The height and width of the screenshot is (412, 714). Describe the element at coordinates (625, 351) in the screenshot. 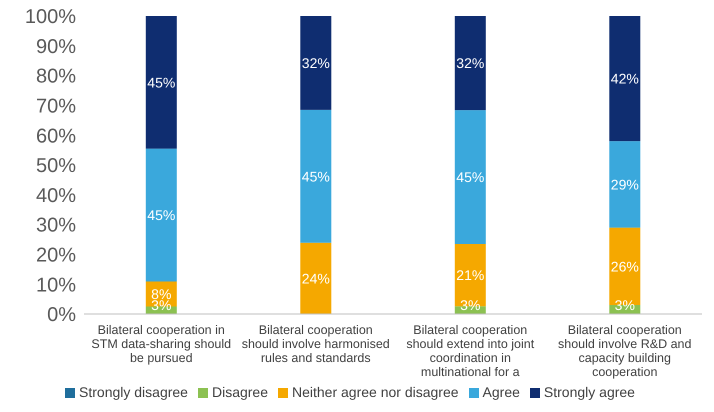

I see `x-tick-label: Bilateral cooperation should involve R&D and capacity building cooperation` at that location.